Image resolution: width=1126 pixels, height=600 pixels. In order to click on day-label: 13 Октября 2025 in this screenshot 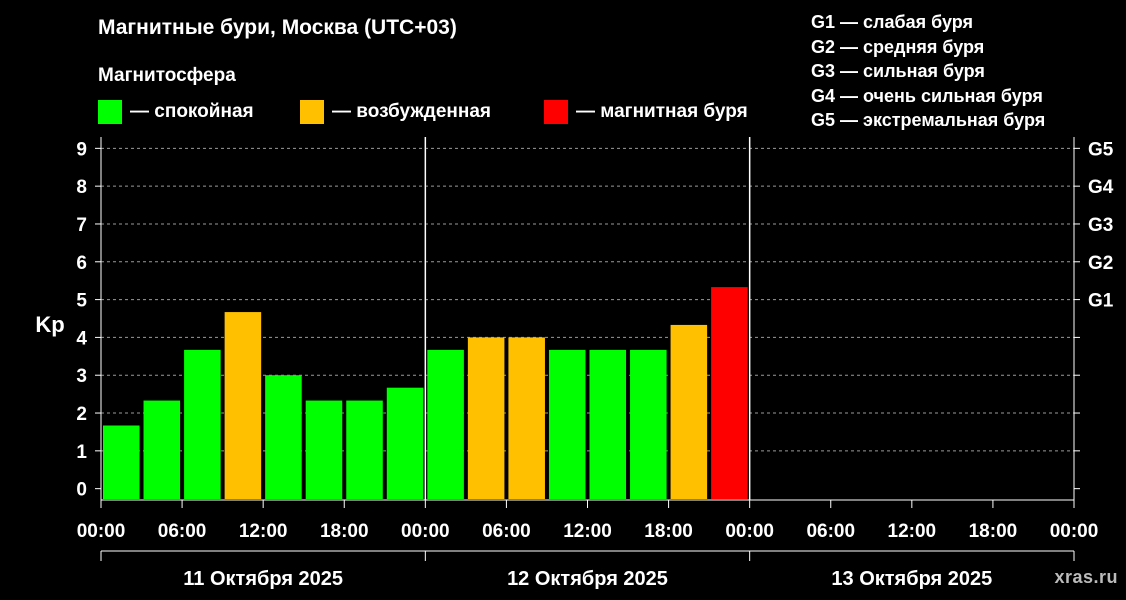, I will do `click(911, 579)`.